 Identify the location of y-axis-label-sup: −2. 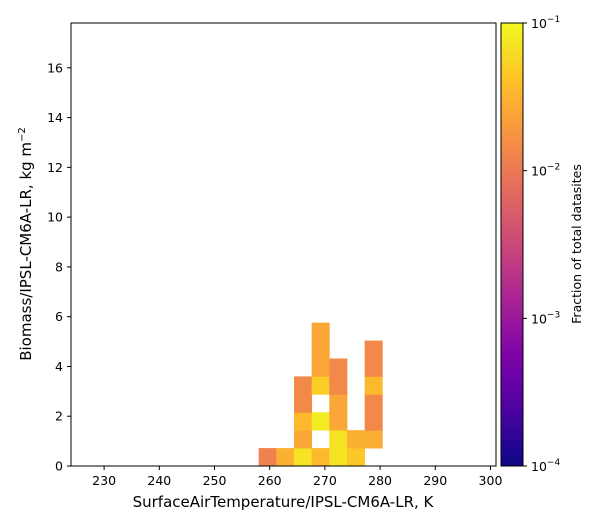
(22, 134).